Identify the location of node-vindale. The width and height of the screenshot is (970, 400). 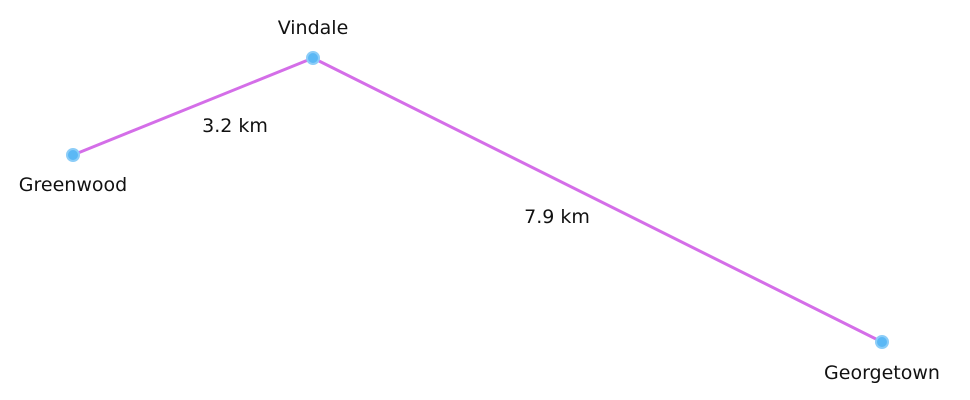
(313, 58).